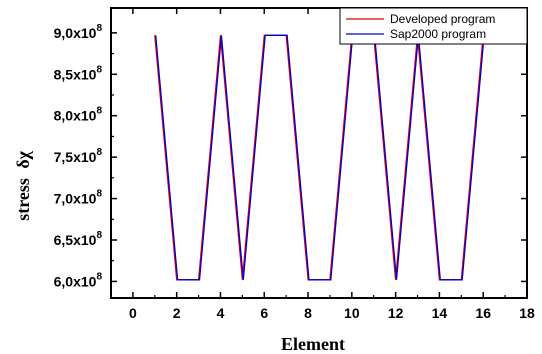 The width and height of the screenshot is (542, 354). Describe the element at coordinates (527, 313) in the screenshot. I see `x-tick-label: 18` at that location.